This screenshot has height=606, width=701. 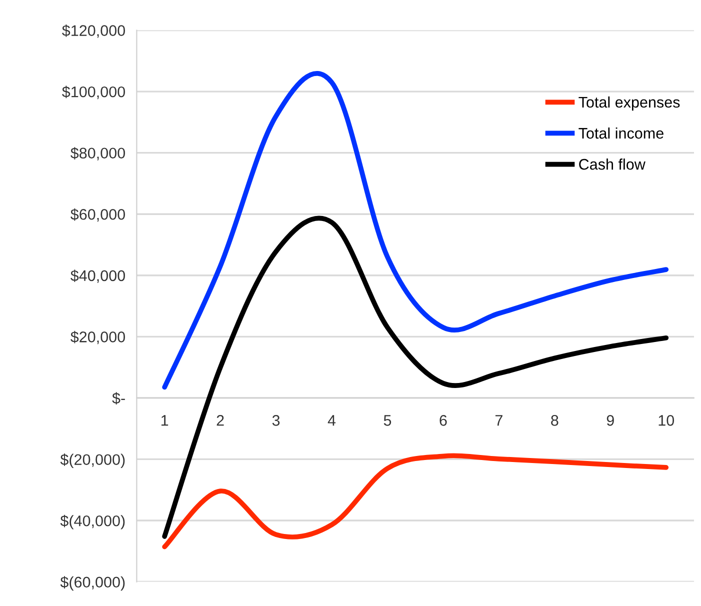 I want to click on x-tick-label: 9, so click(x=610, y=420).